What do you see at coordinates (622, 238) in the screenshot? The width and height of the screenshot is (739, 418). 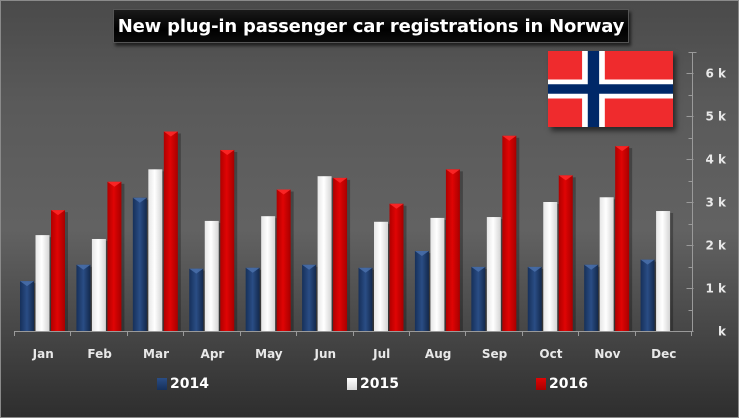 I see `bar-2016-nov` at bounding box center [622, 238].